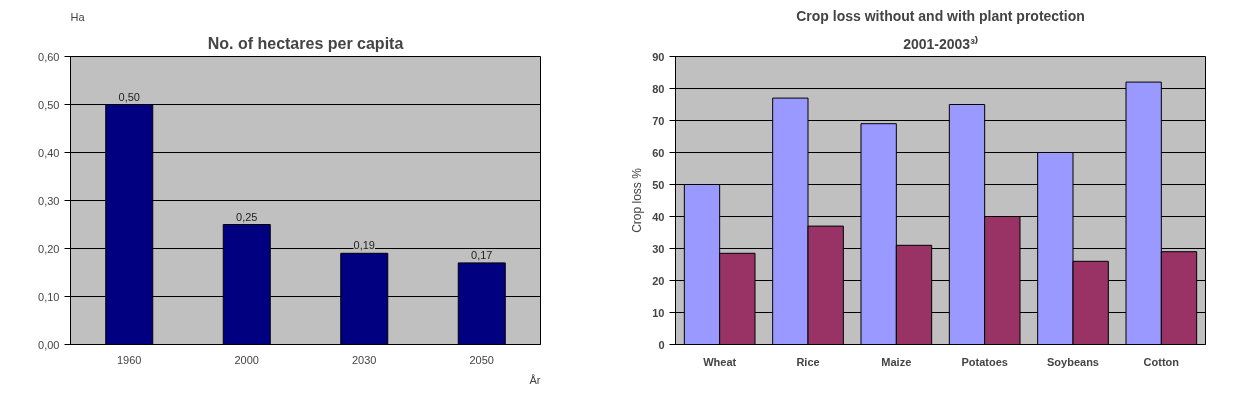 The width and height of the screenshot is (1254, 400). I want to click on y-tick-label: 20, so click(658, 280).